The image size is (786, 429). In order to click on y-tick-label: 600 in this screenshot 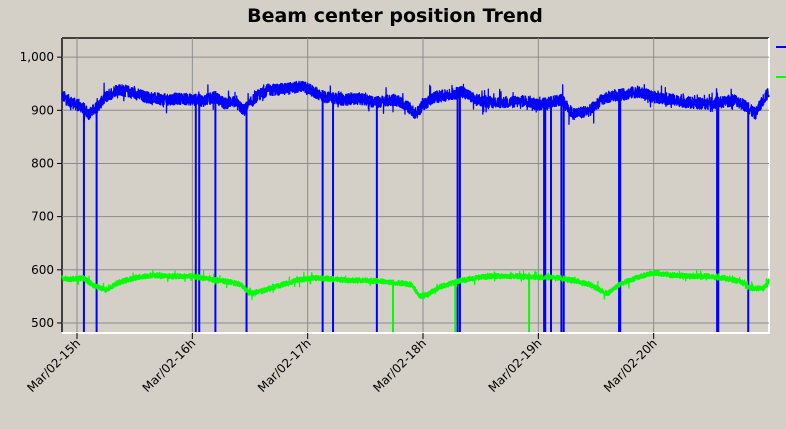, I will do `click(42, 270)`.